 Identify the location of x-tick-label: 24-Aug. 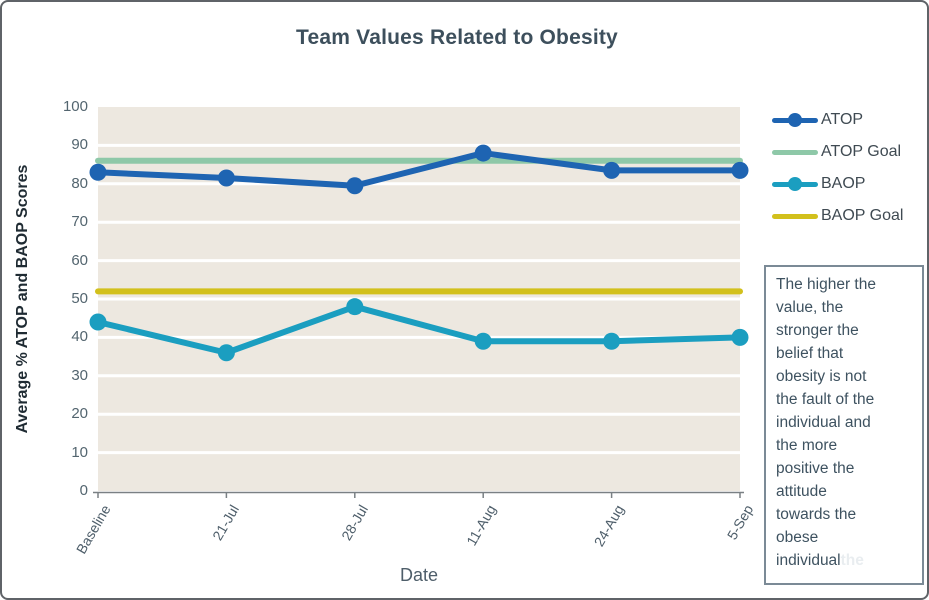
(609, 526).